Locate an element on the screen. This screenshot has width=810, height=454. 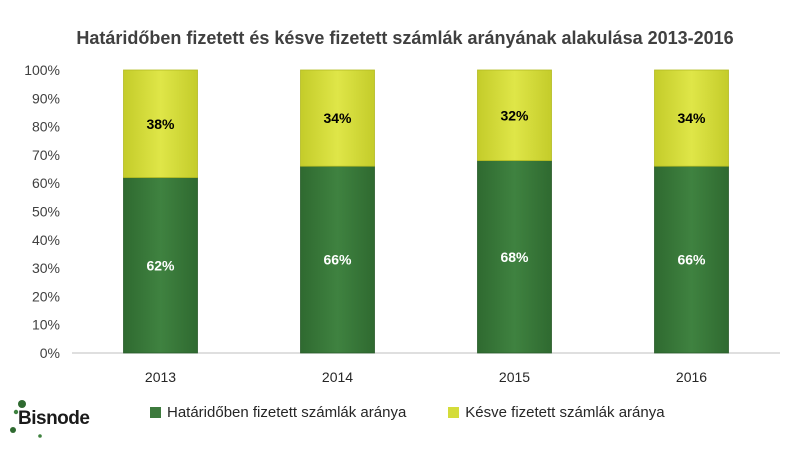
bar-on-time-2016 is located at coordinates (691, 259).